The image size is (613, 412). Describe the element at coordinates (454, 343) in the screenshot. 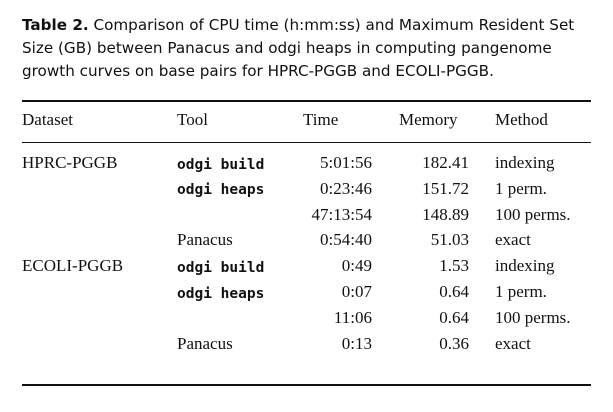

I see `cell-memory: 0.36` at that location.